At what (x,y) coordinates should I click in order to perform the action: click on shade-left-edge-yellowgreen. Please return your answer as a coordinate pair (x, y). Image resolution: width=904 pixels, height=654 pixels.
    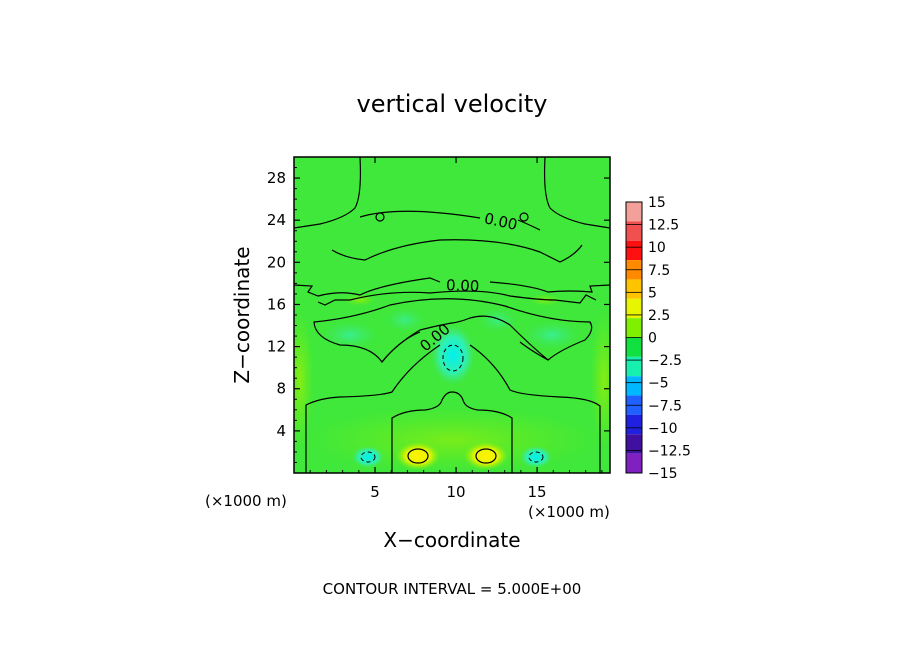
    Looking at the image, I should click on (304, 380).